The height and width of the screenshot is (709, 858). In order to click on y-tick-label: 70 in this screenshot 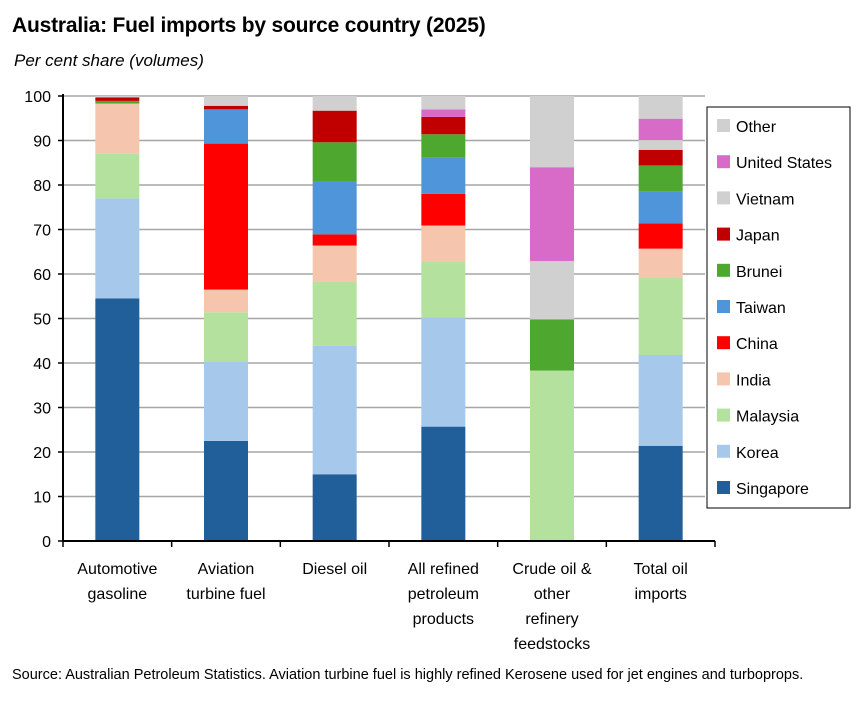, I will do `click(42, 231)`.